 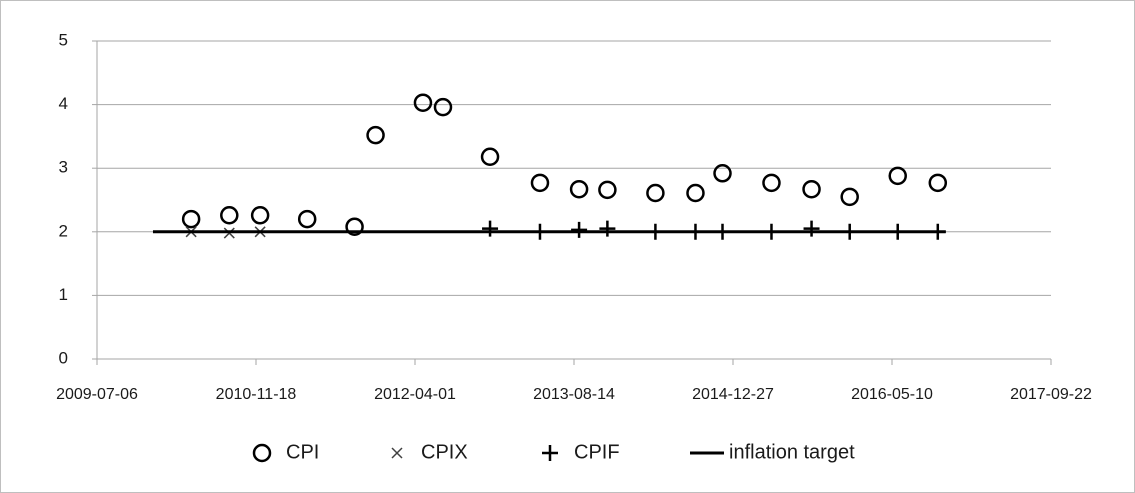 What do you see at coordinates (1051, 394) in the screenshot?
I see `x-tick-label: 2017-09-22` at bounding box center [1051, 394].